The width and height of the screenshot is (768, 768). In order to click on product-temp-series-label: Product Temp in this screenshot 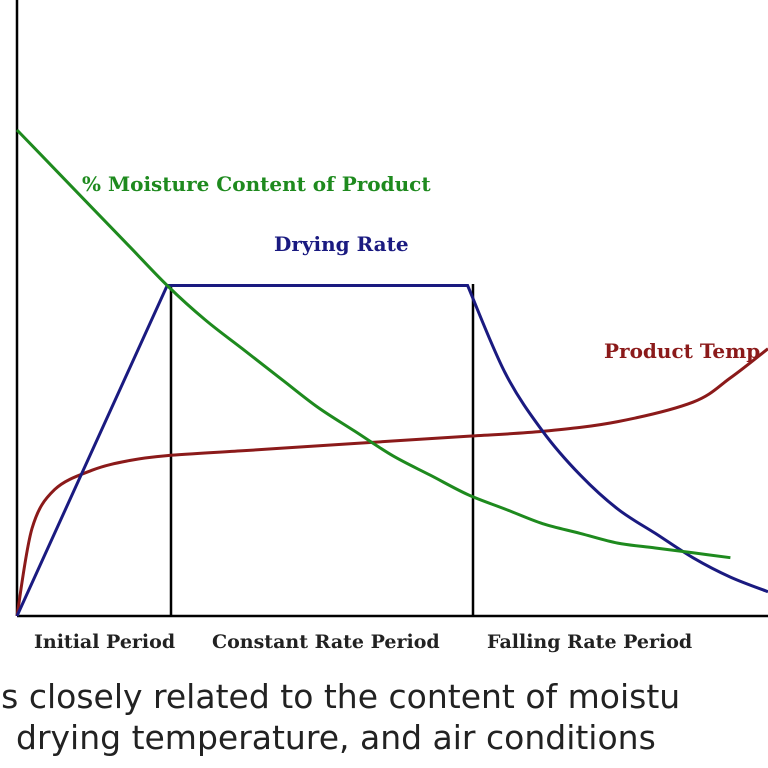, I will do `click(682, 351)`.